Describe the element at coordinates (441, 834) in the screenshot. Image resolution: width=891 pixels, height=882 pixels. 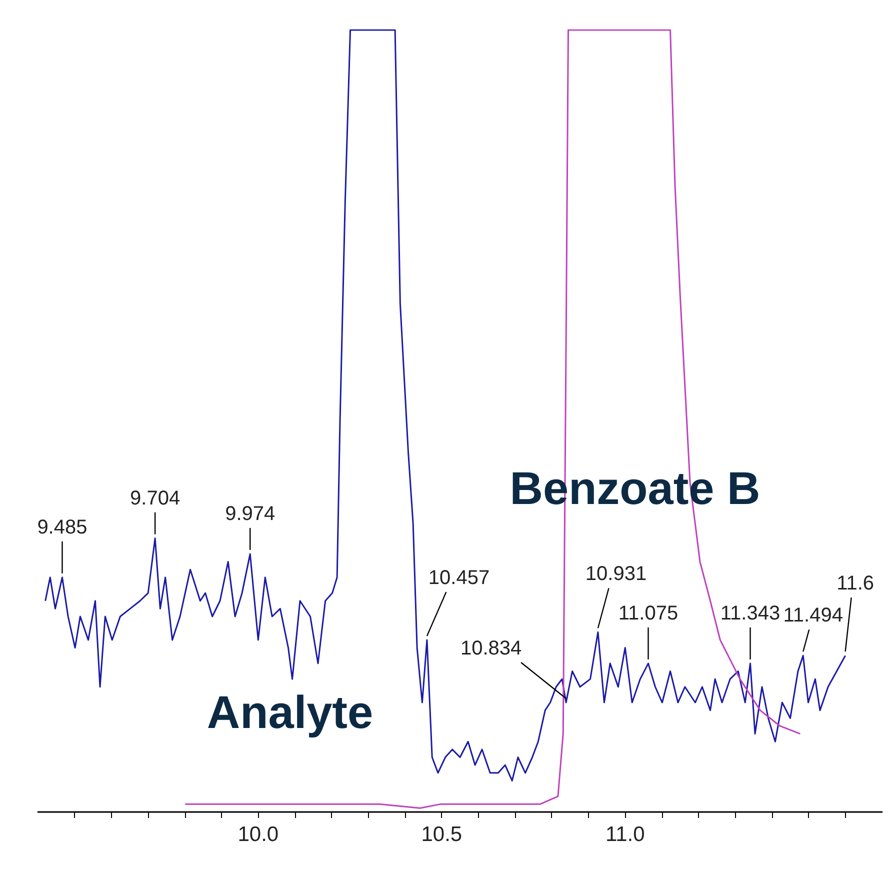
I see `x-tick-label: 10.5` at that location.